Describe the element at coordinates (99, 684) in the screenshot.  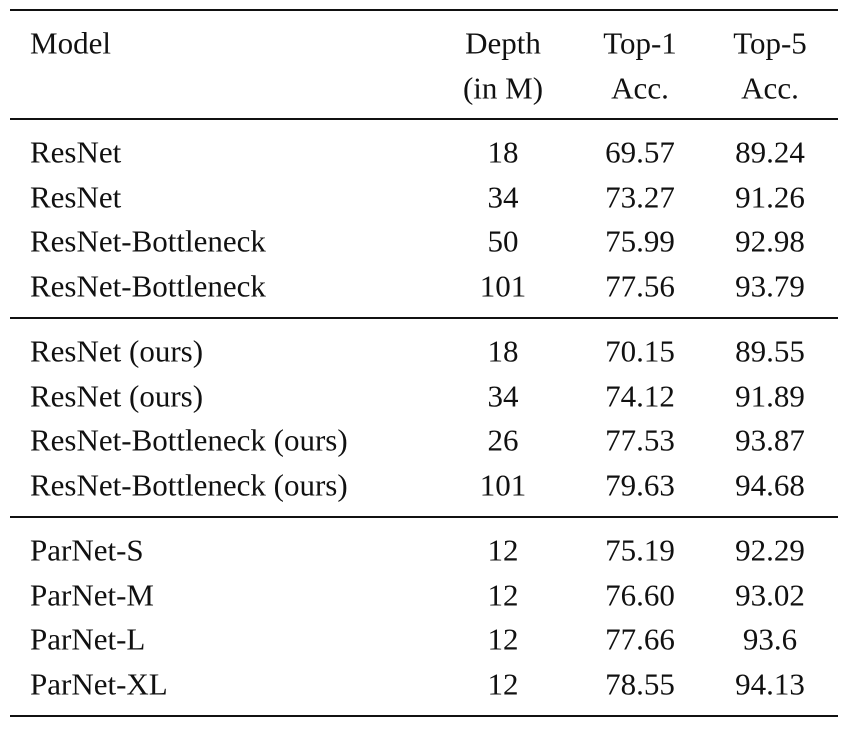
I see `model-cell: ParNet-XL` at that location.